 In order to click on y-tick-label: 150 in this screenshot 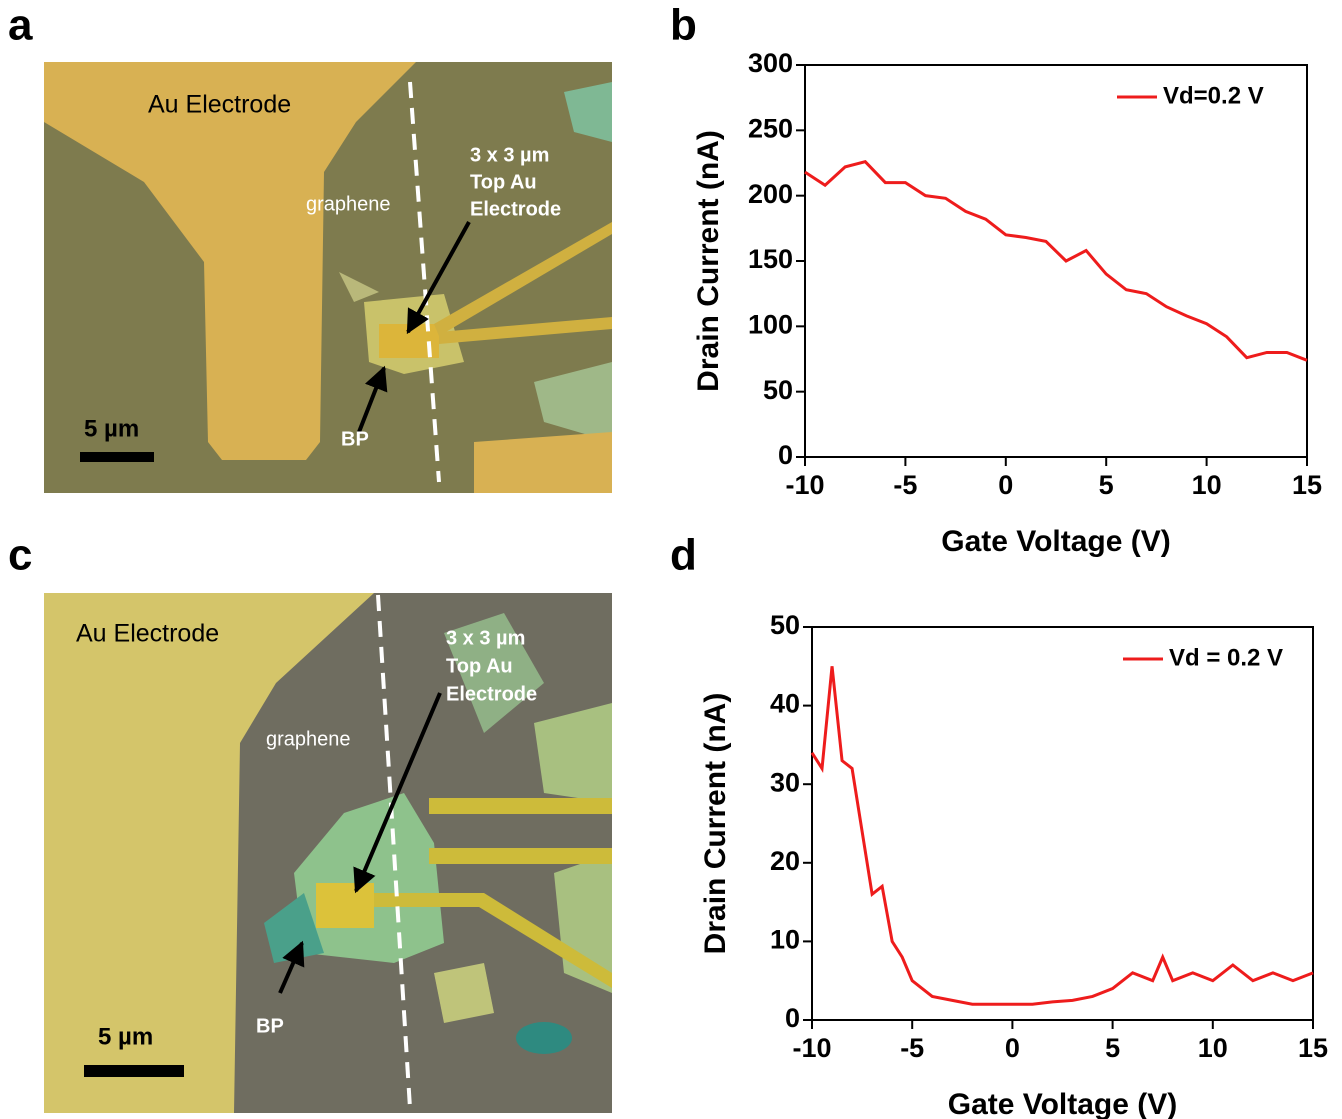, I will do `click(770, 259)`.